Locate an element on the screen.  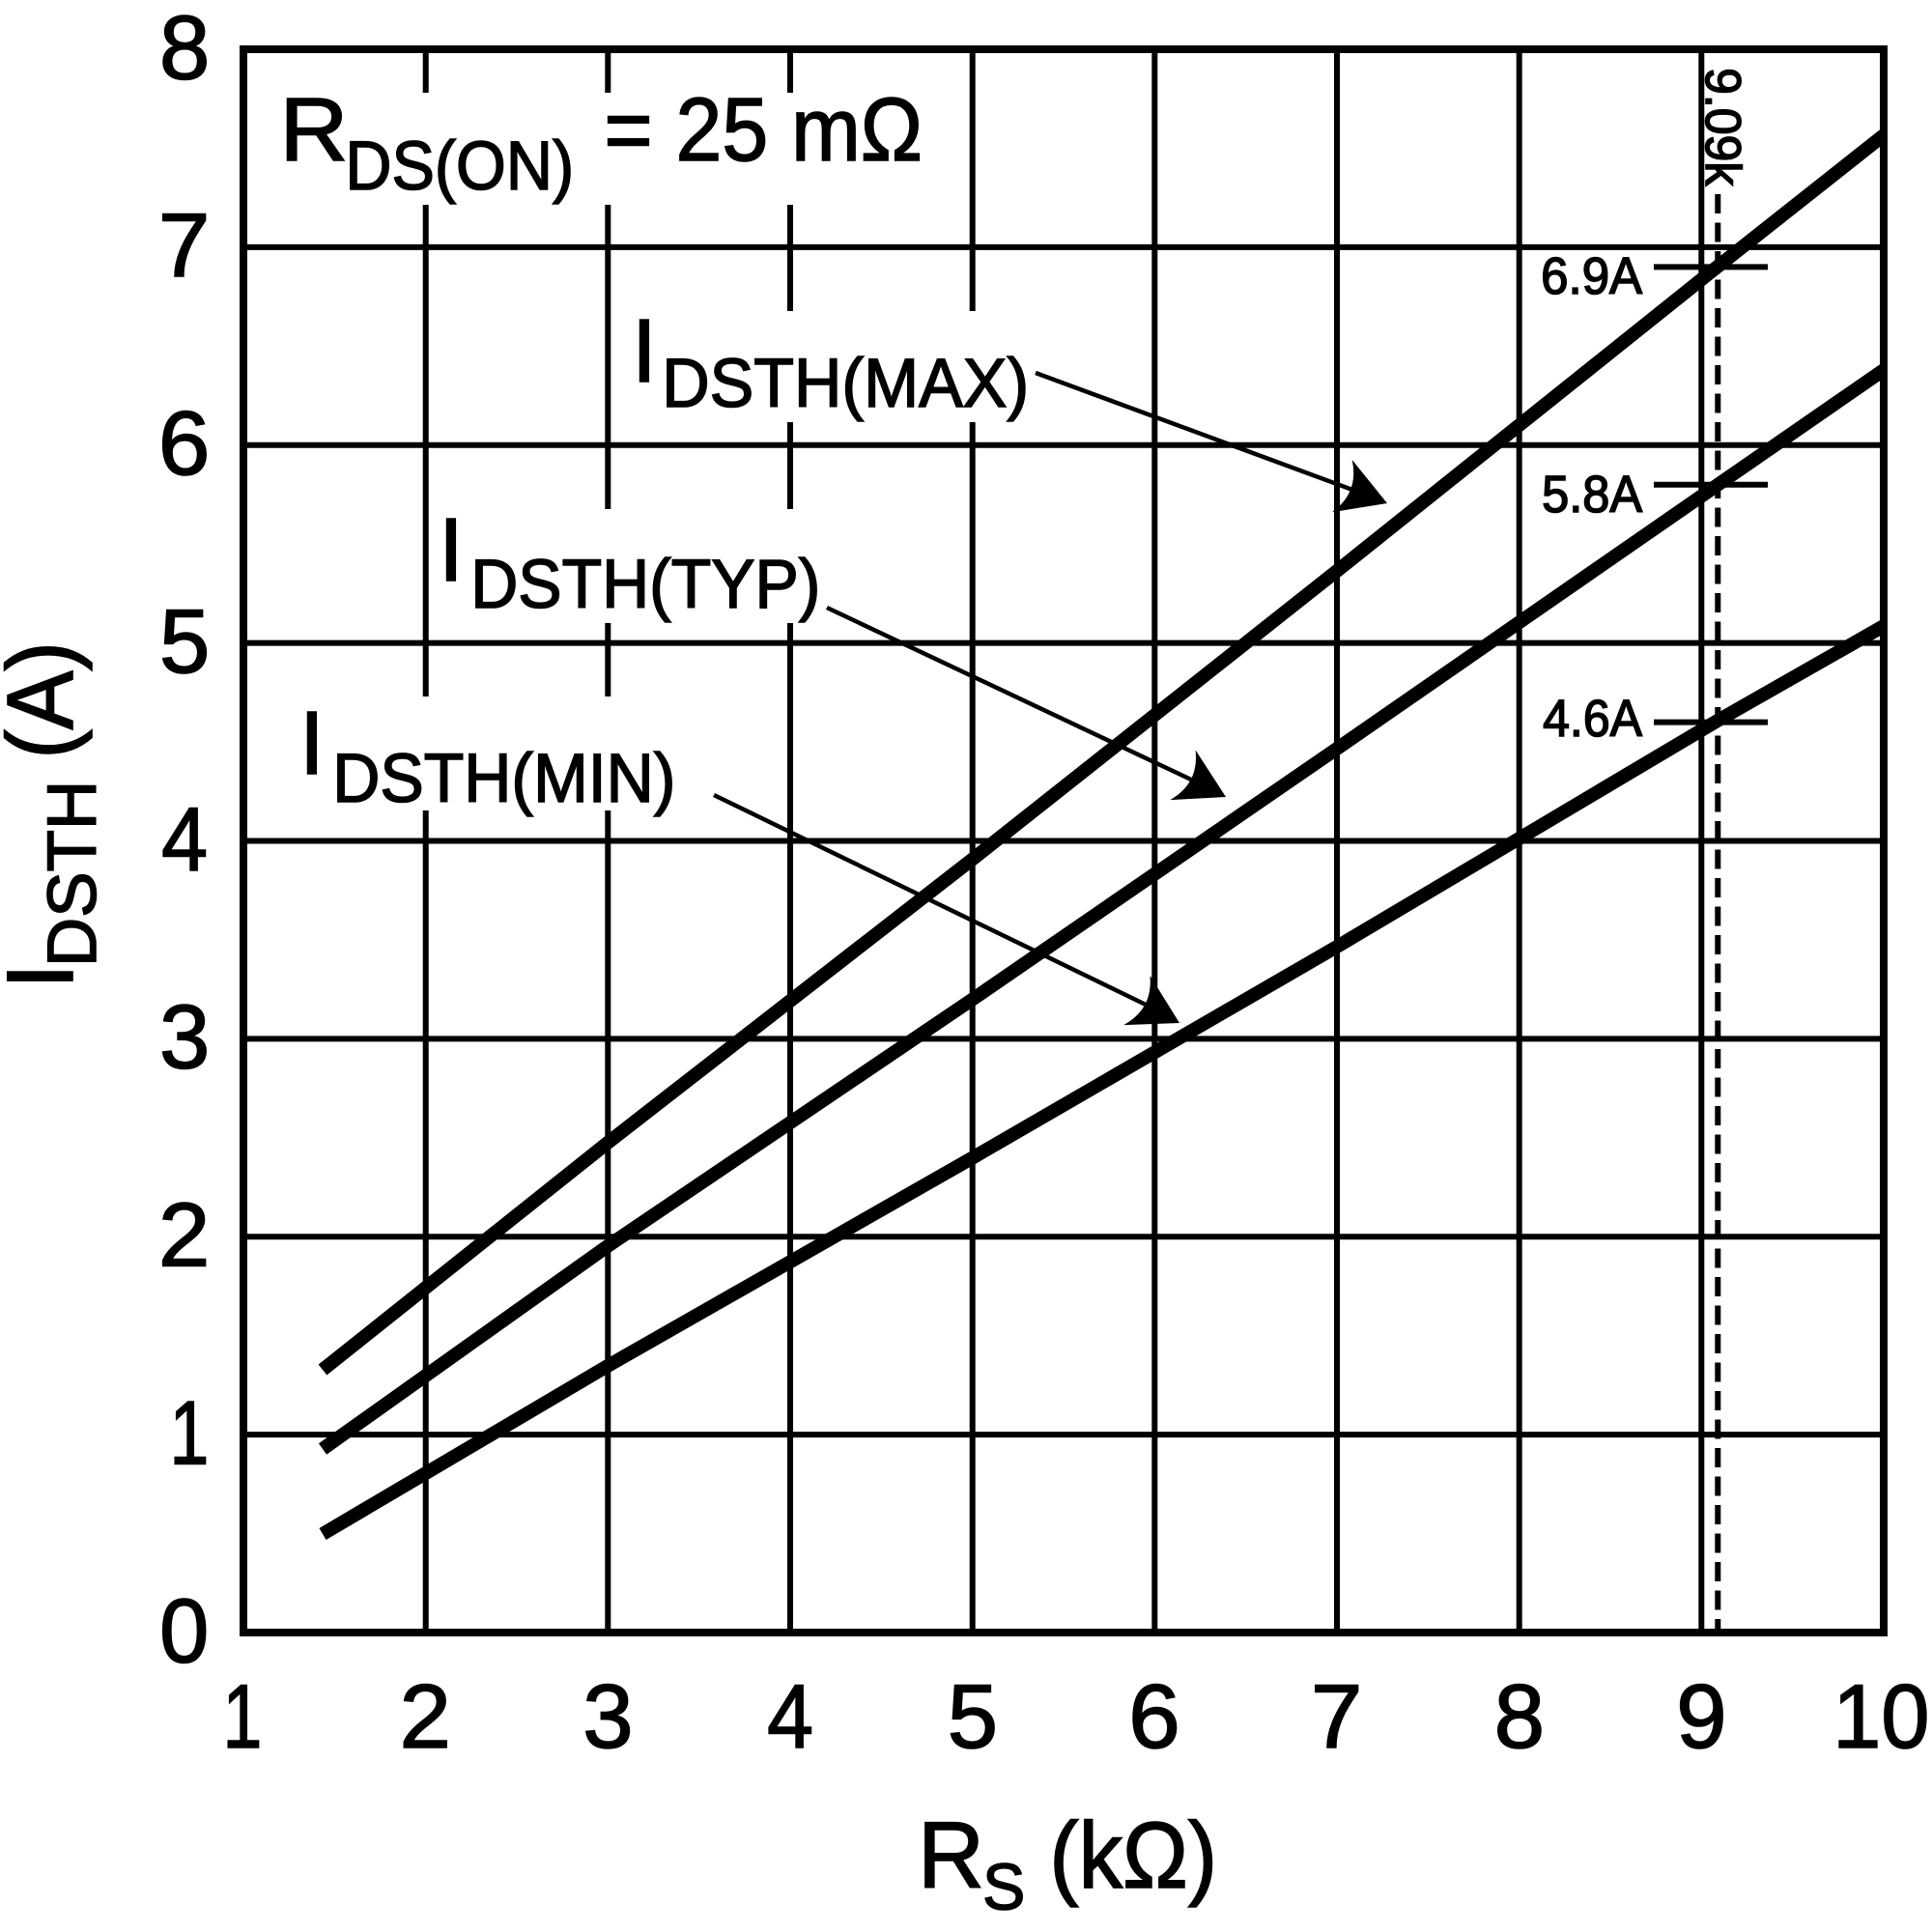
svg-text: (kΩ) is located at coordinates (1133, 1855).